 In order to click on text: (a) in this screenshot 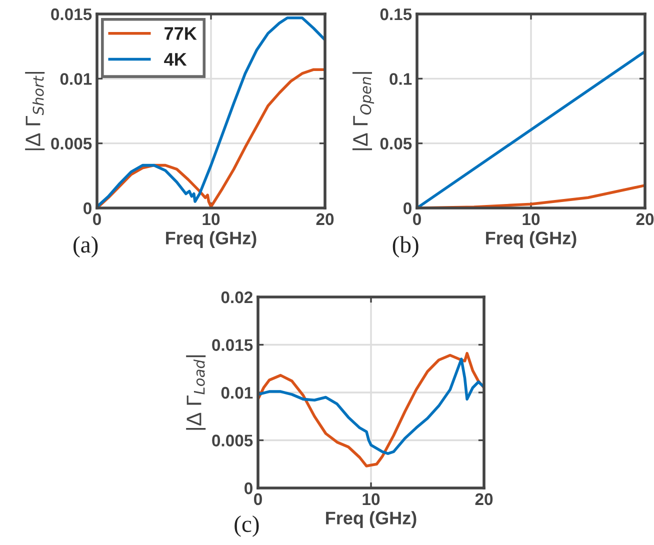, I will do `click(86, 247)`.